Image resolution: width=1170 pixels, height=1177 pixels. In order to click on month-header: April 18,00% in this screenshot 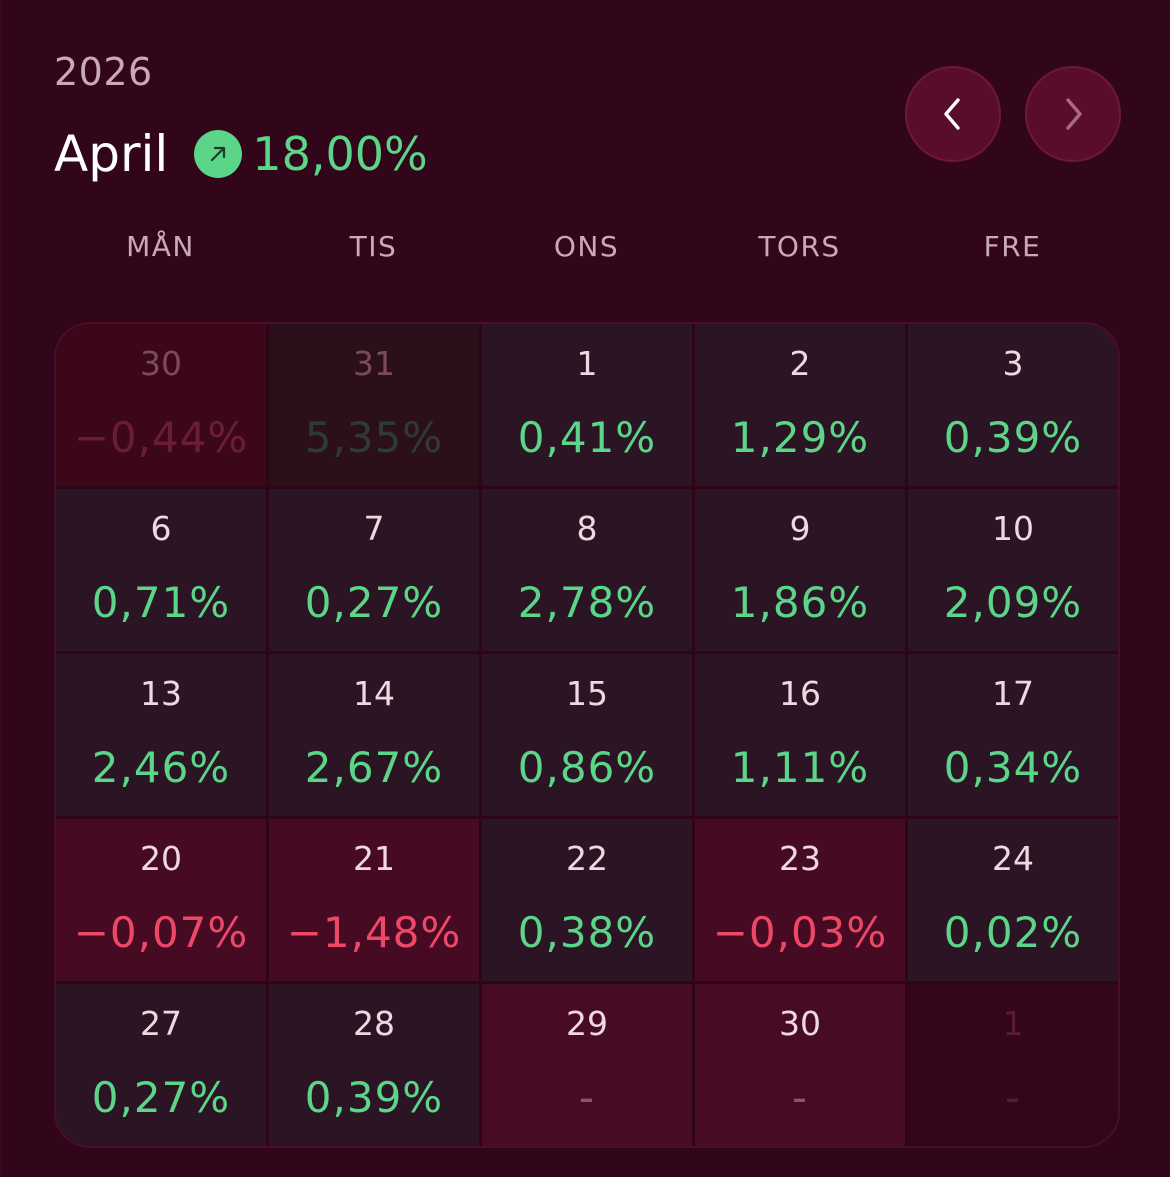, I will do `click(241, 154)`.